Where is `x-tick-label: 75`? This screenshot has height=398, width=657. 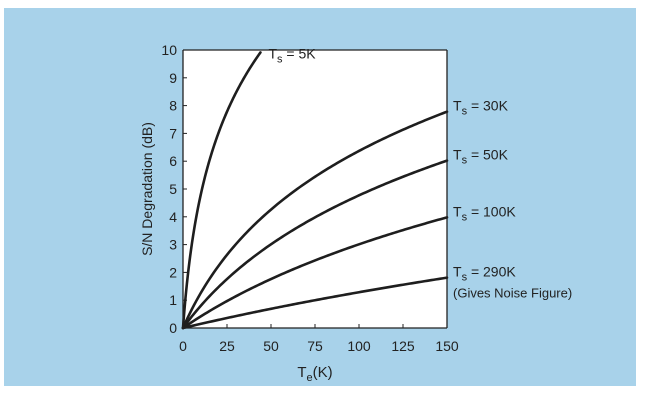
x-tick-label: 75 is located at coordinates (315, 346).